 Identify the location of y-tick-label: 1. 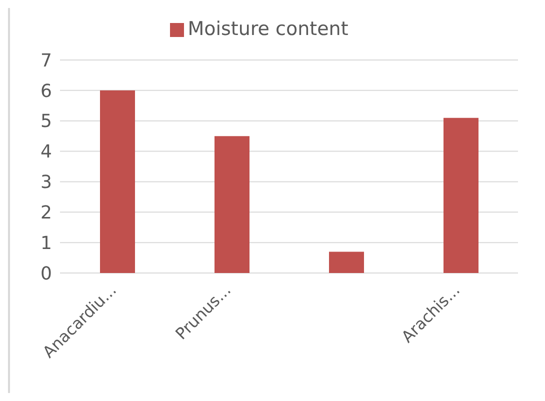
(46, 243).